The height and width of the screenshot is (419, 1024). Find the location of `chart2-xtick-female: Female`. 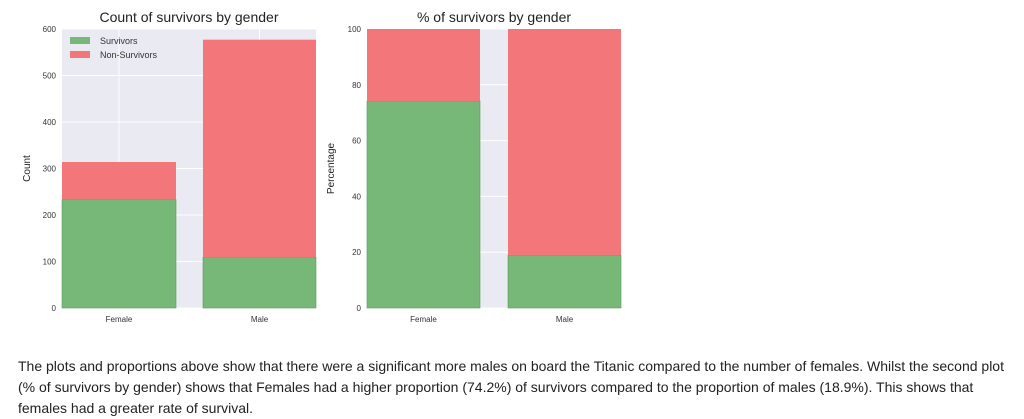

chart2-xtick-female: Female is located at coordinates (423, 319).